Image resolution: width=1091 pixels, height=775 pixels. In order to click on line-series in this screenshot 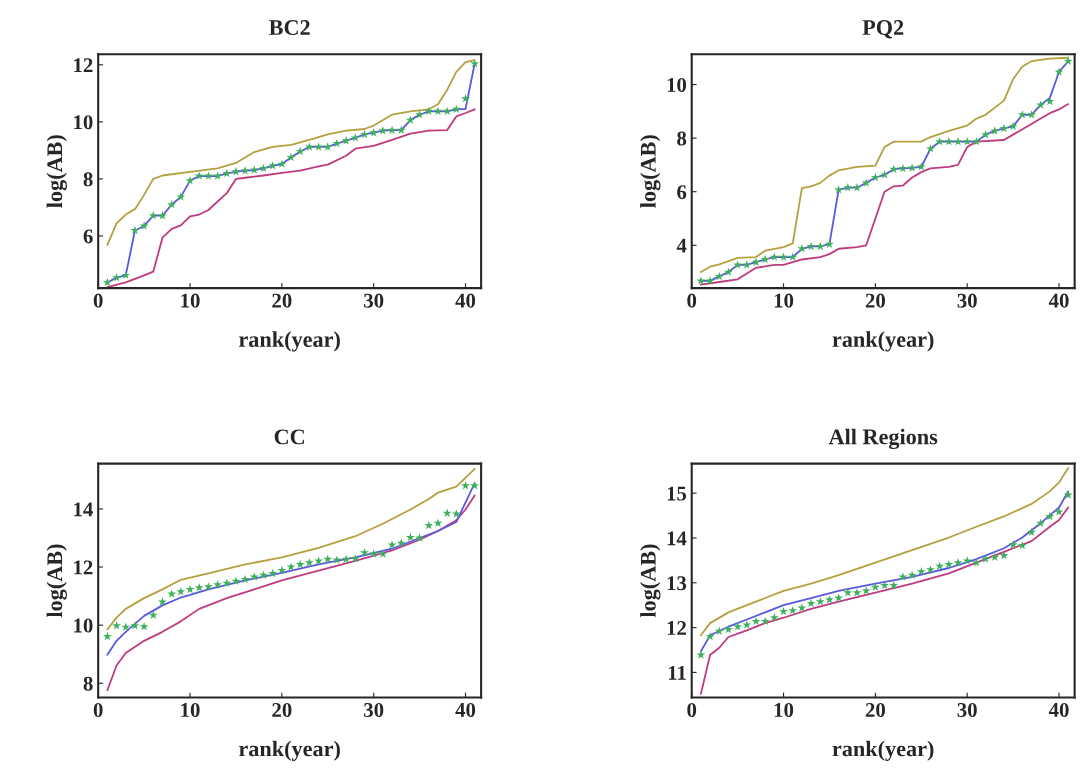, I will do `click(291, 549)`.